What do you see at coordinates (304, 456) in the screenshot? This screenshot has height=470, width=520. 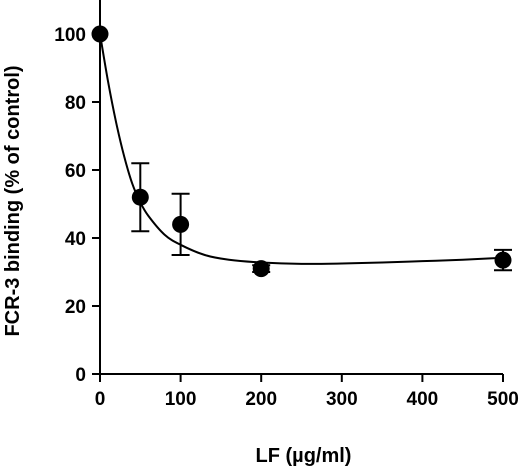 I see `x-axis-title: LF (µg/ml)` at bounding box center [304, 456].